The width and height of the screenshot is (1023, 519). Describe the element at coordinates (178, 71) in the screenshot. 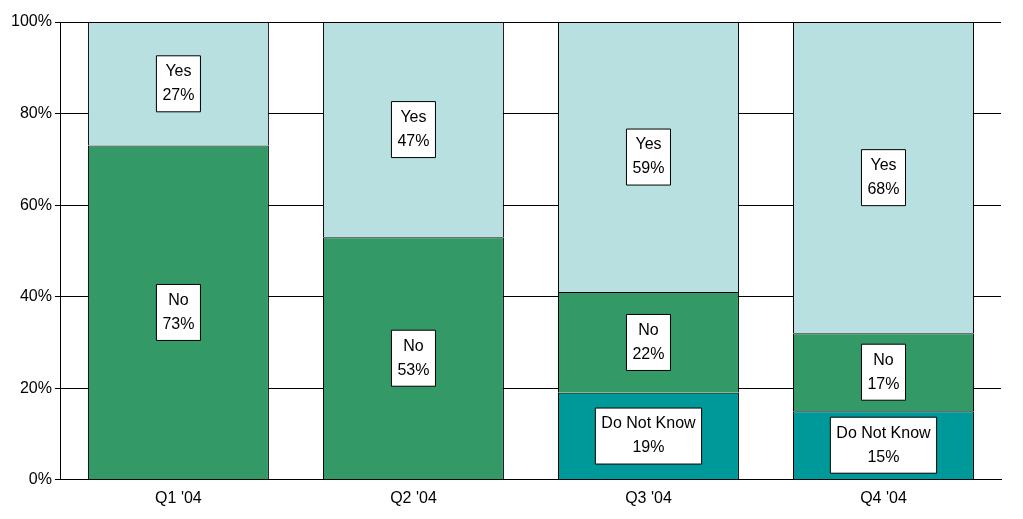

I see `series-label: Yes` at that location.